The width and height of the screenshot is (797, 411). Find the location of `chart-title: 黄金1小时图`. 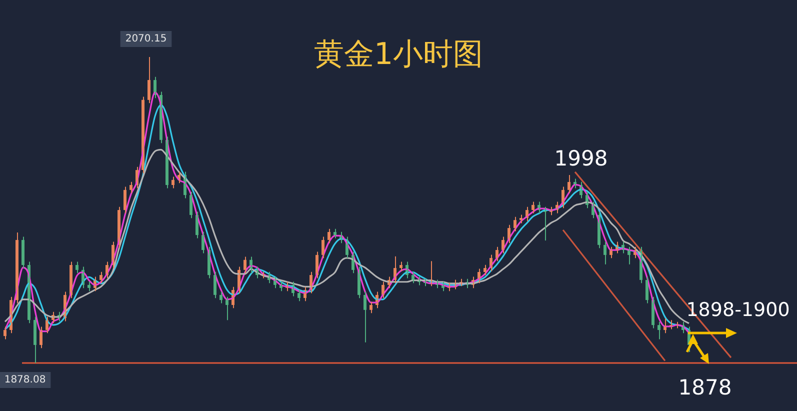

chart-title: 黄金1小时图 is located at coordinates (399, 54).